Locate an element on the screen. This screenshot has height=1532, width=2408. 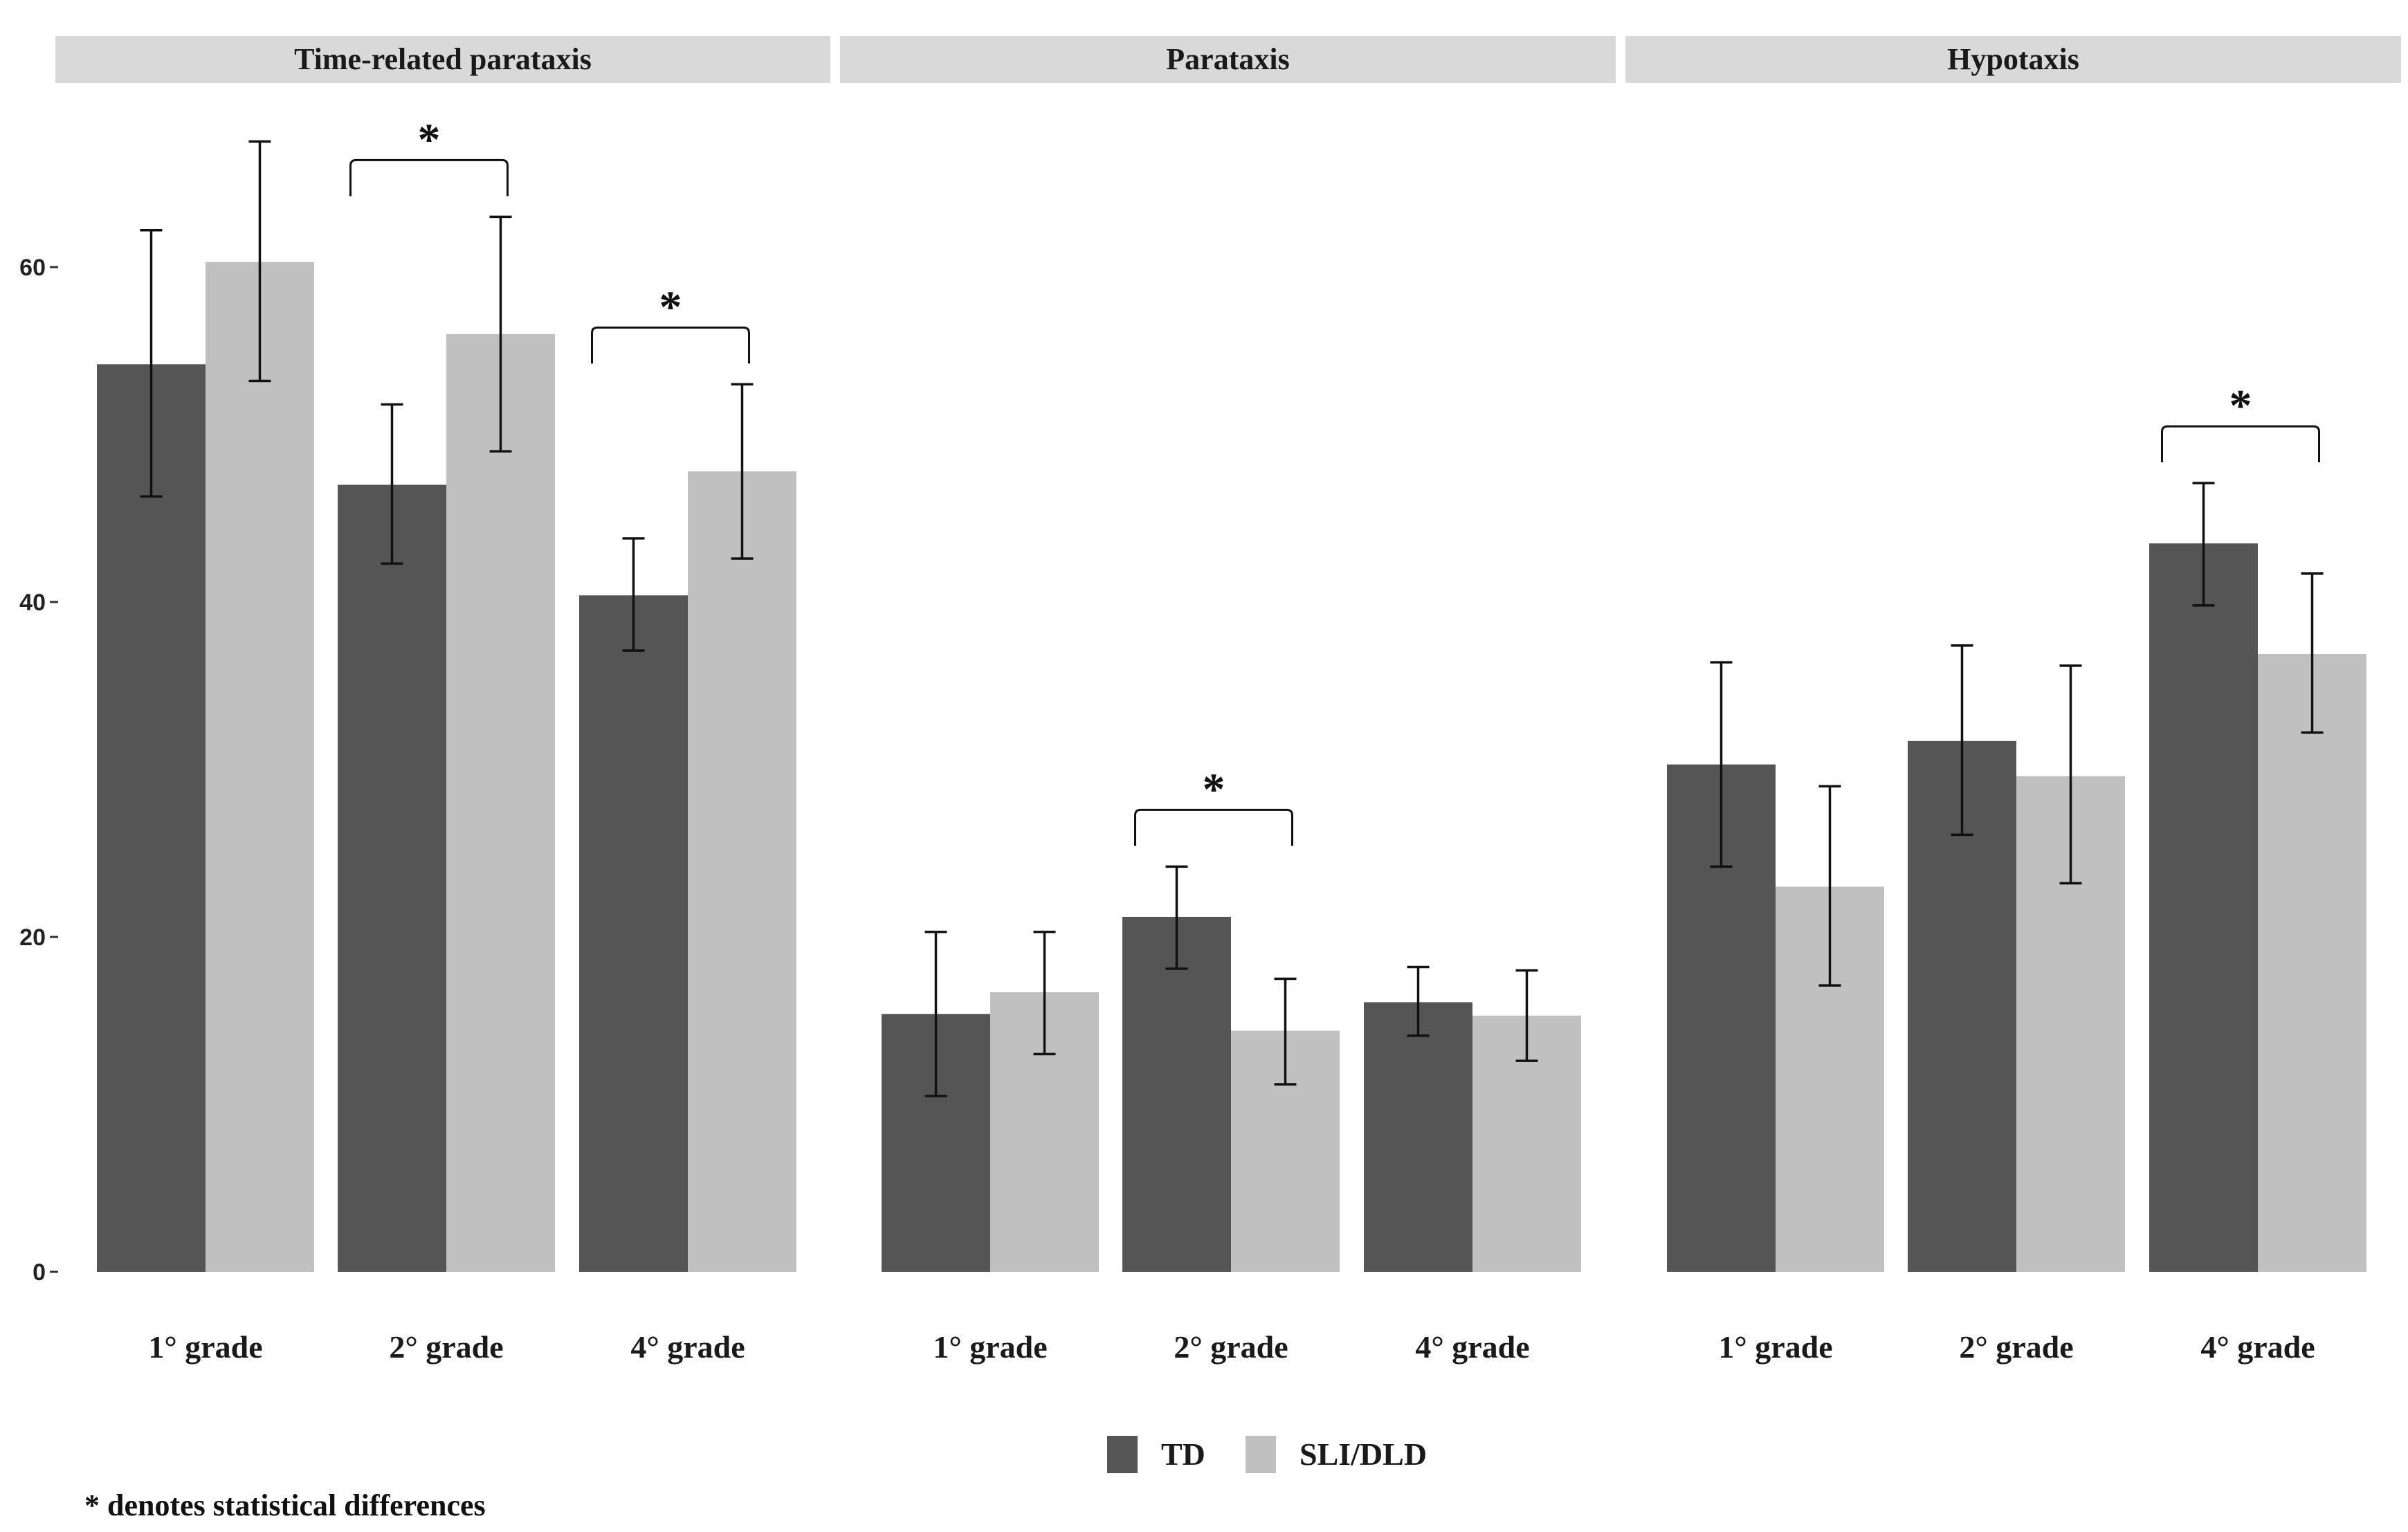
error-bar-time-related-parataxis-2-grade-sli-dld is located at coordinates (500, 334).